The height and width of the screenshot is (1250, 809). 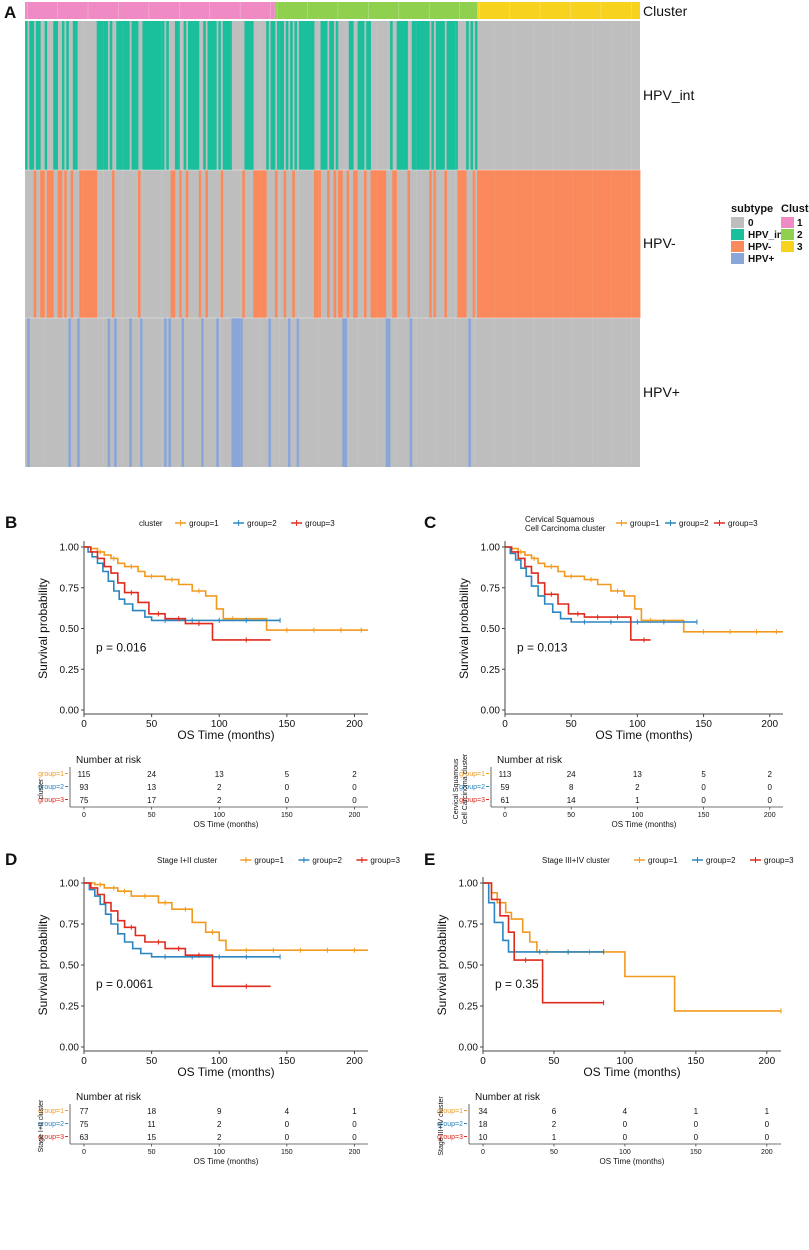 I want to click on risk-group-label: group=2, so click(x=472, y=787).